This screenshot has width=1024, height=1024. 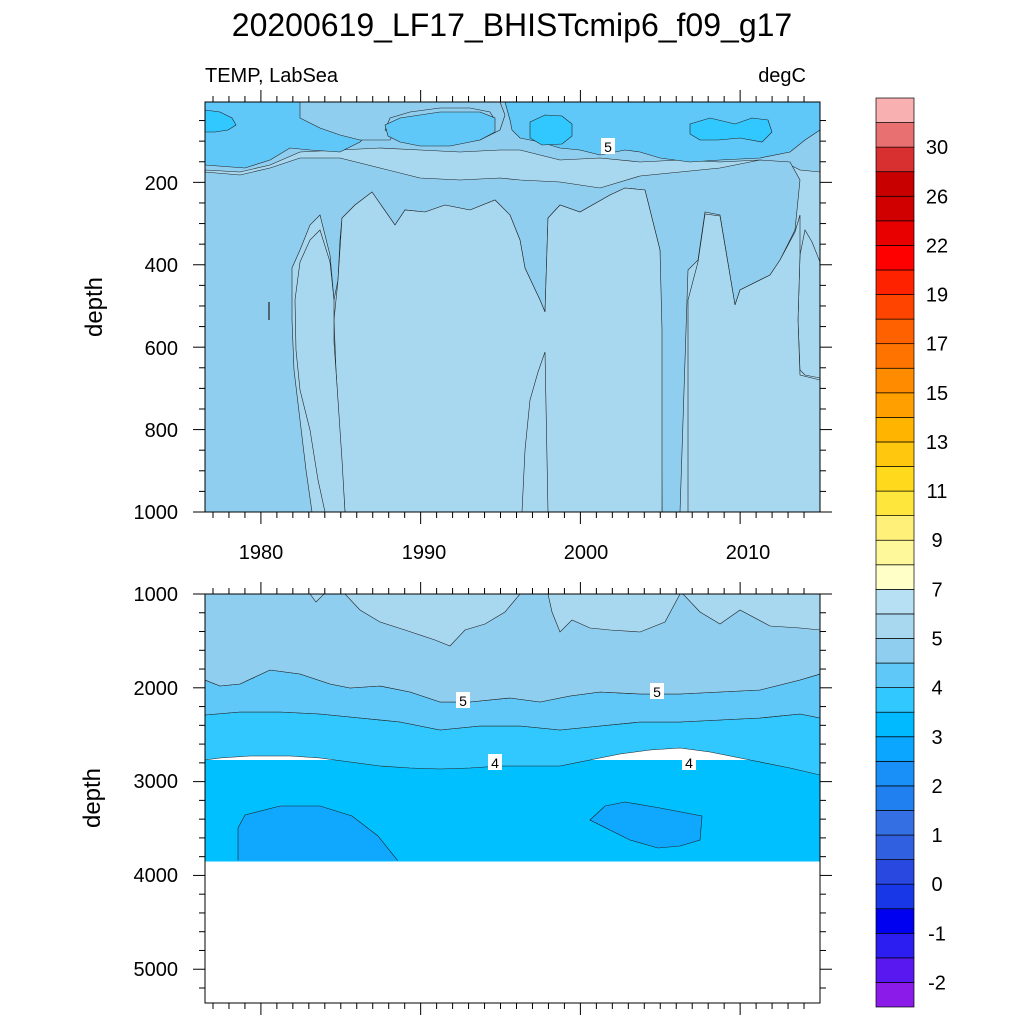 What do you see at coordinates (608, 147) in the screenshot?
I see `upper-contour-label-5: 5` at bounding box center [608, 147].